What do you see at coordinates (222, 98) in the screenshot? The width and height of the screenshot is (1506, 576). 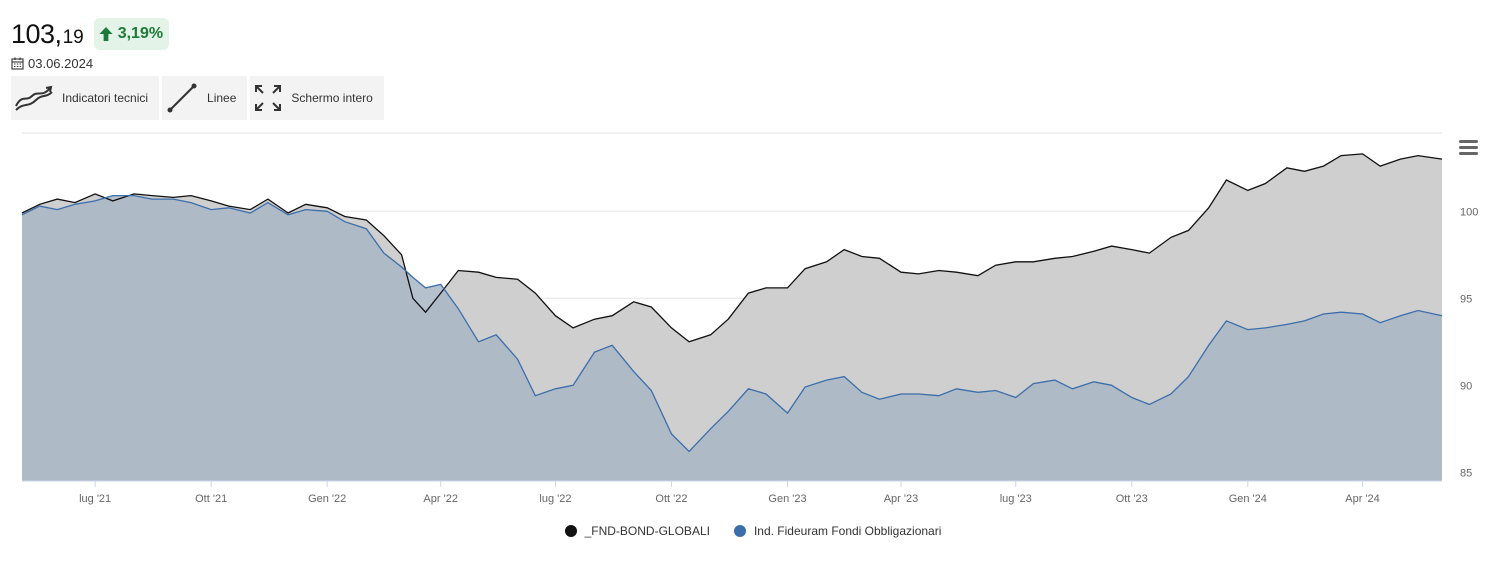 I see `lines-label: Linee` at bounding box center [222, 98].